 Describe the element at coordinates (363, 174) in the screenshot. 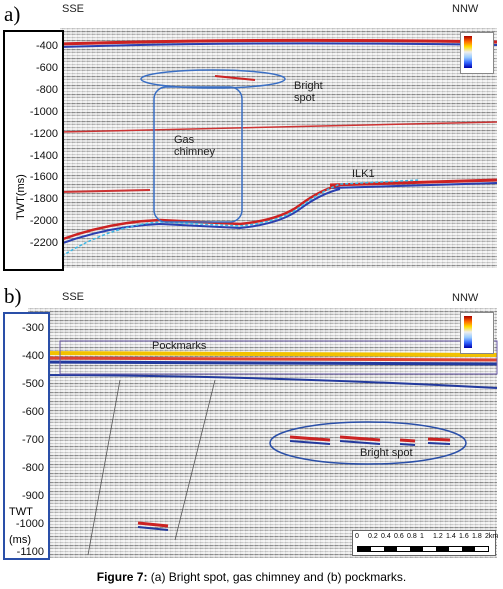

I see `annotation: ILK1` at that location.